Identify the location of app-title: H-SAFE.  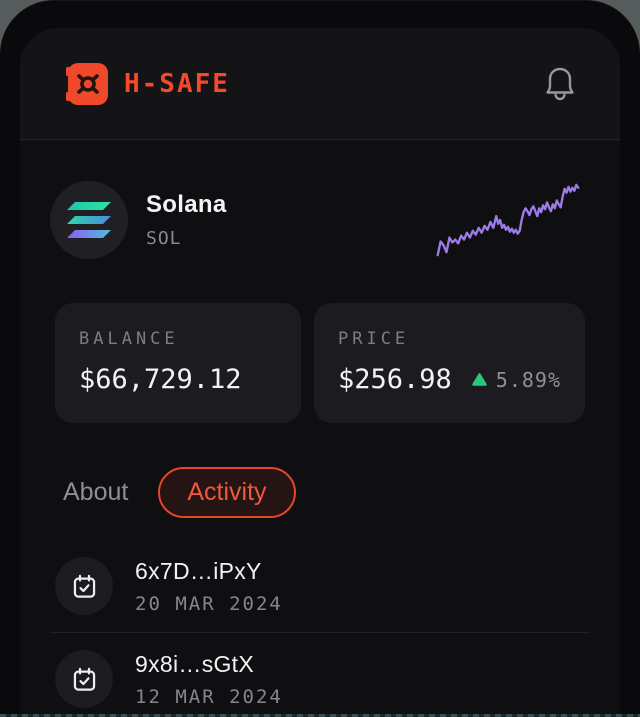
(177, 83).